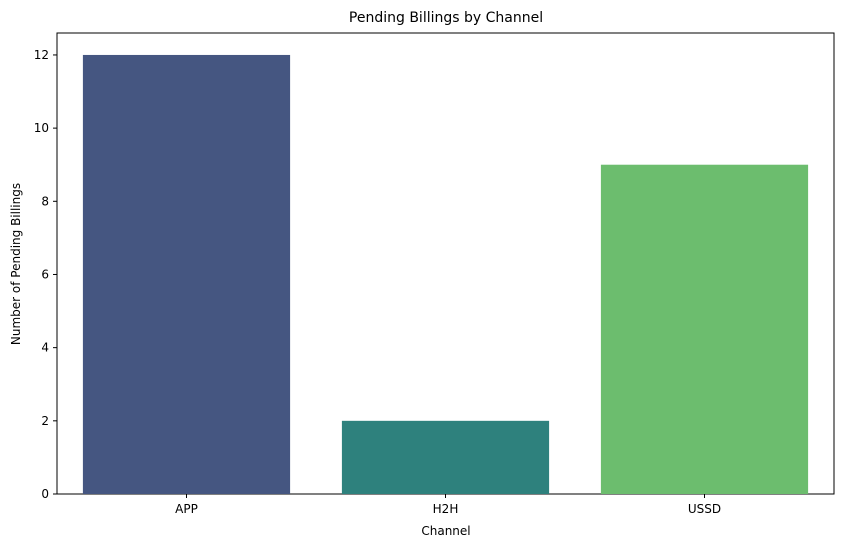 The height and width of the screenshot is (547, 841). I want to click on x-axis-ticks: APP H2H USSD, so click(448, 505).